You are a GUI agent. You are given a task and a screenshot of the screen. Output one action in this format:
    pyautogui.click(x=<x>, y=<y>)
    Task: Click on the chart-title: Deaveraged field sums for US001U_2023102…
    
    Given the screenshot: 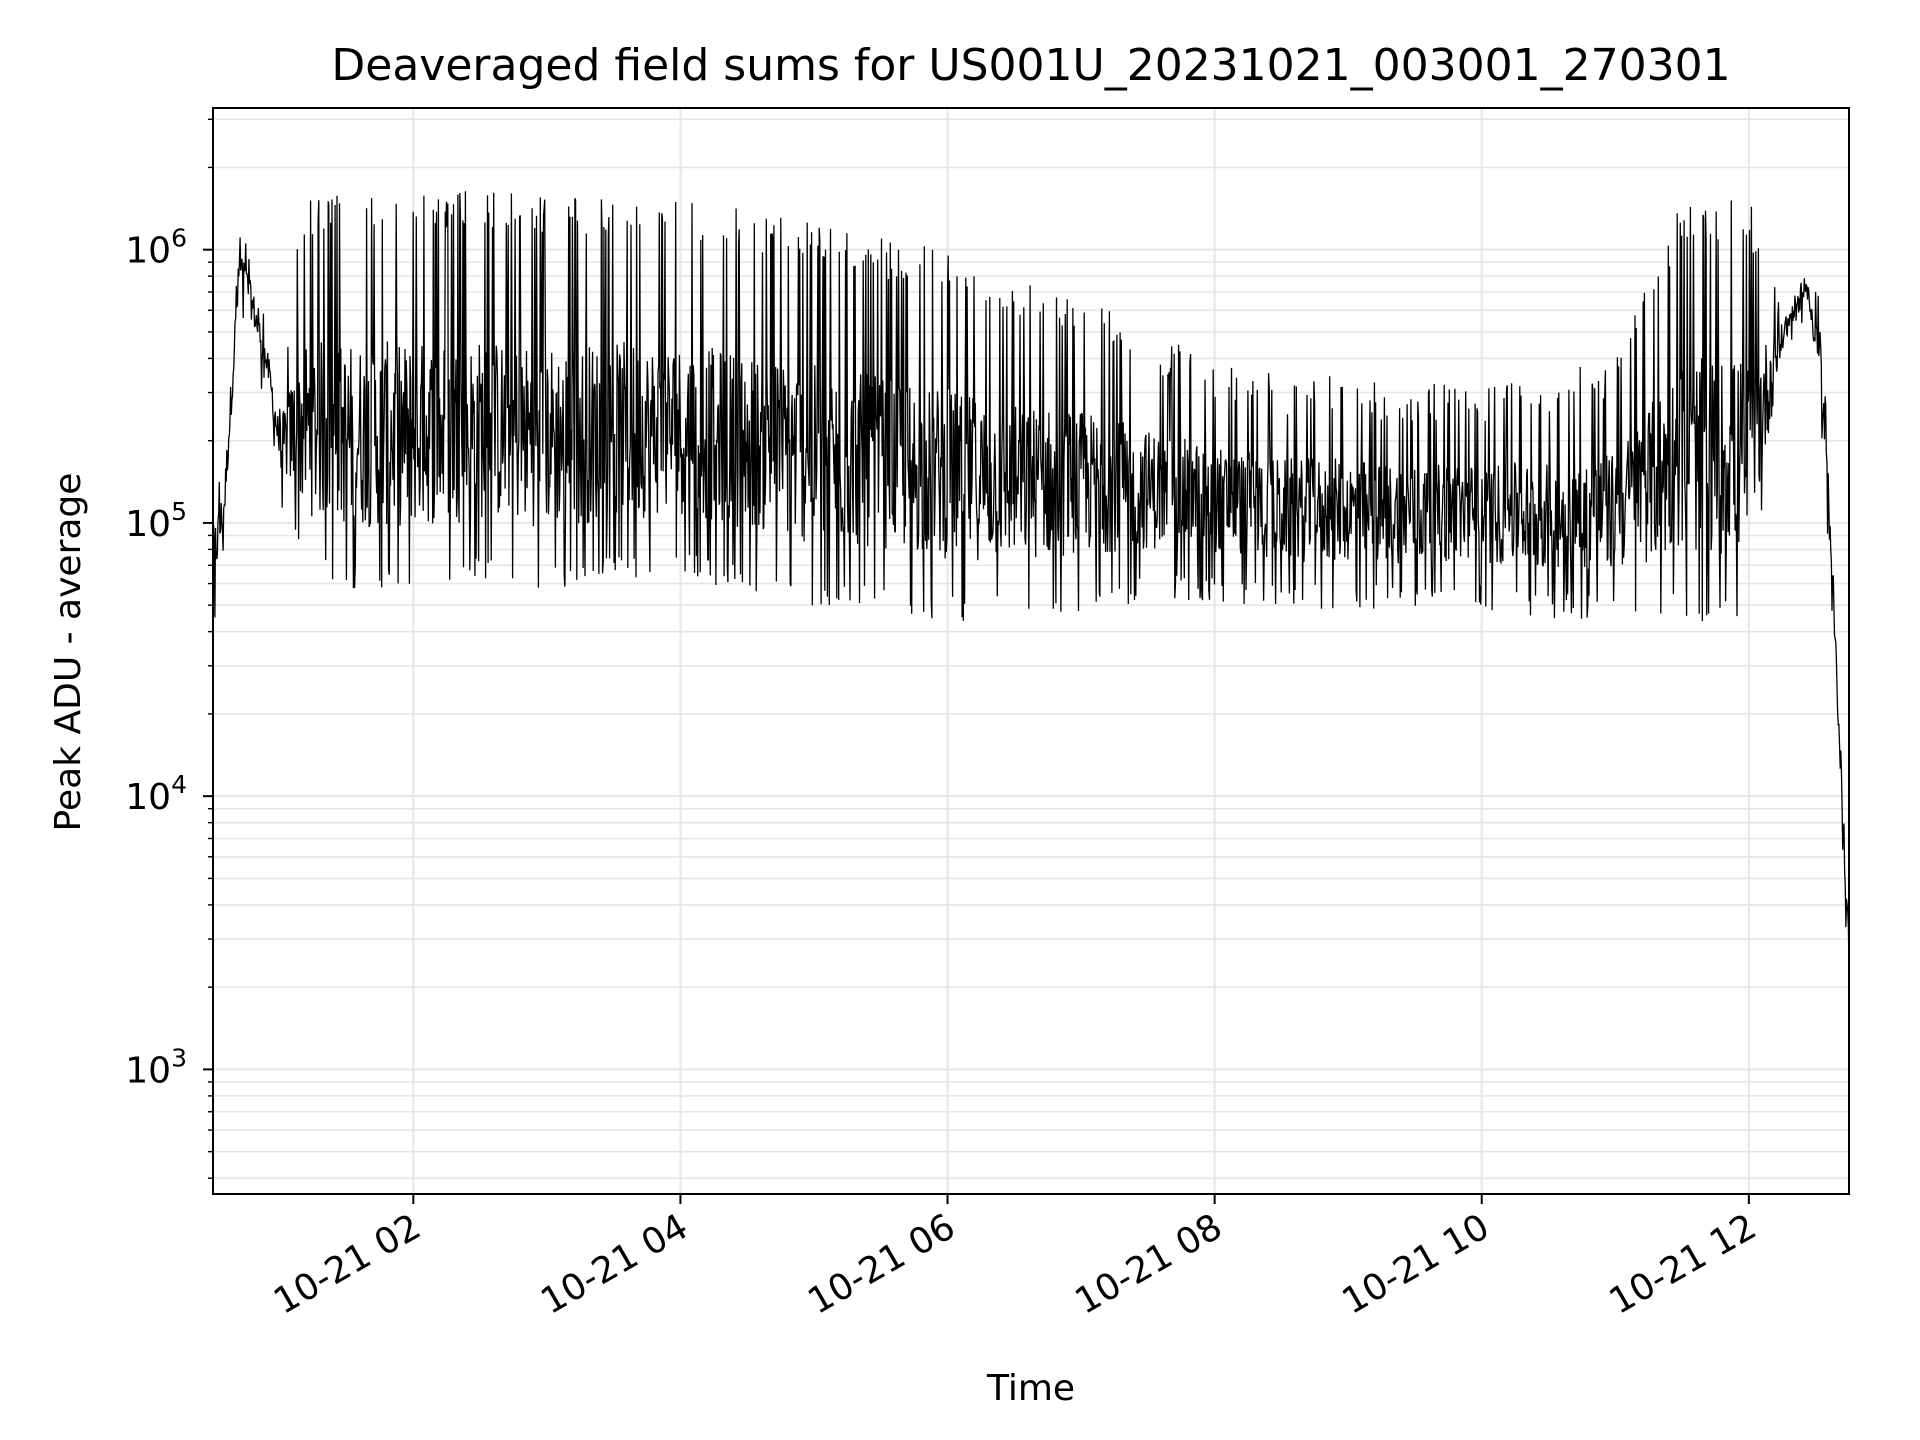 What is the action you would take?
    pyautogui.click(x=1030, y=65)
    